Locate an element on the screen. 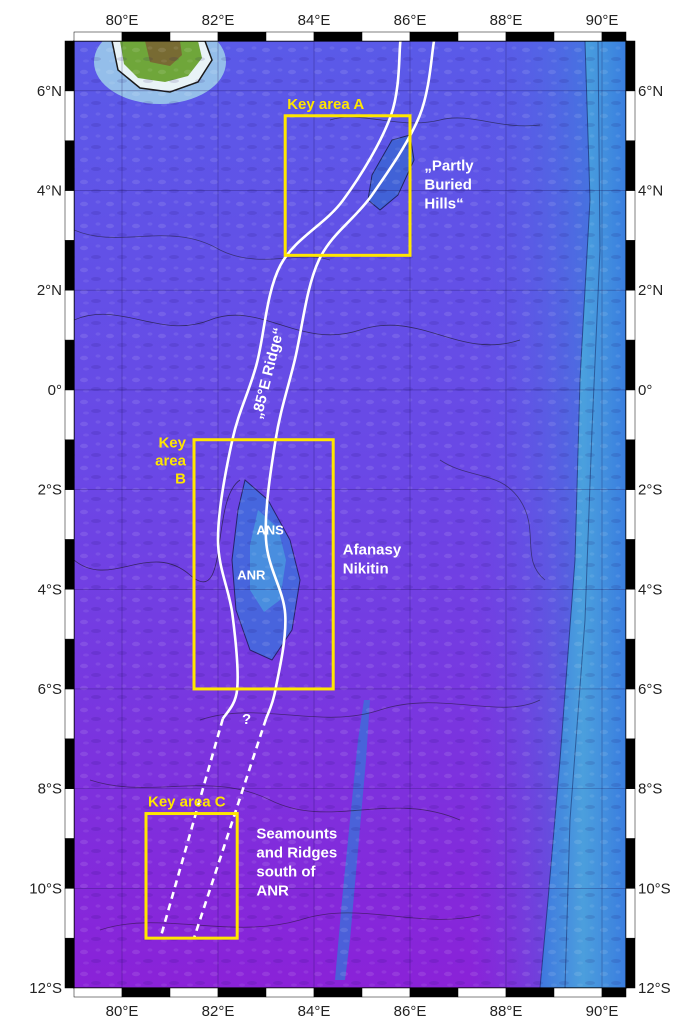 This screenshot has height=1023, width=689. key-area-label: Key area A is located at coordinates (325, 104).